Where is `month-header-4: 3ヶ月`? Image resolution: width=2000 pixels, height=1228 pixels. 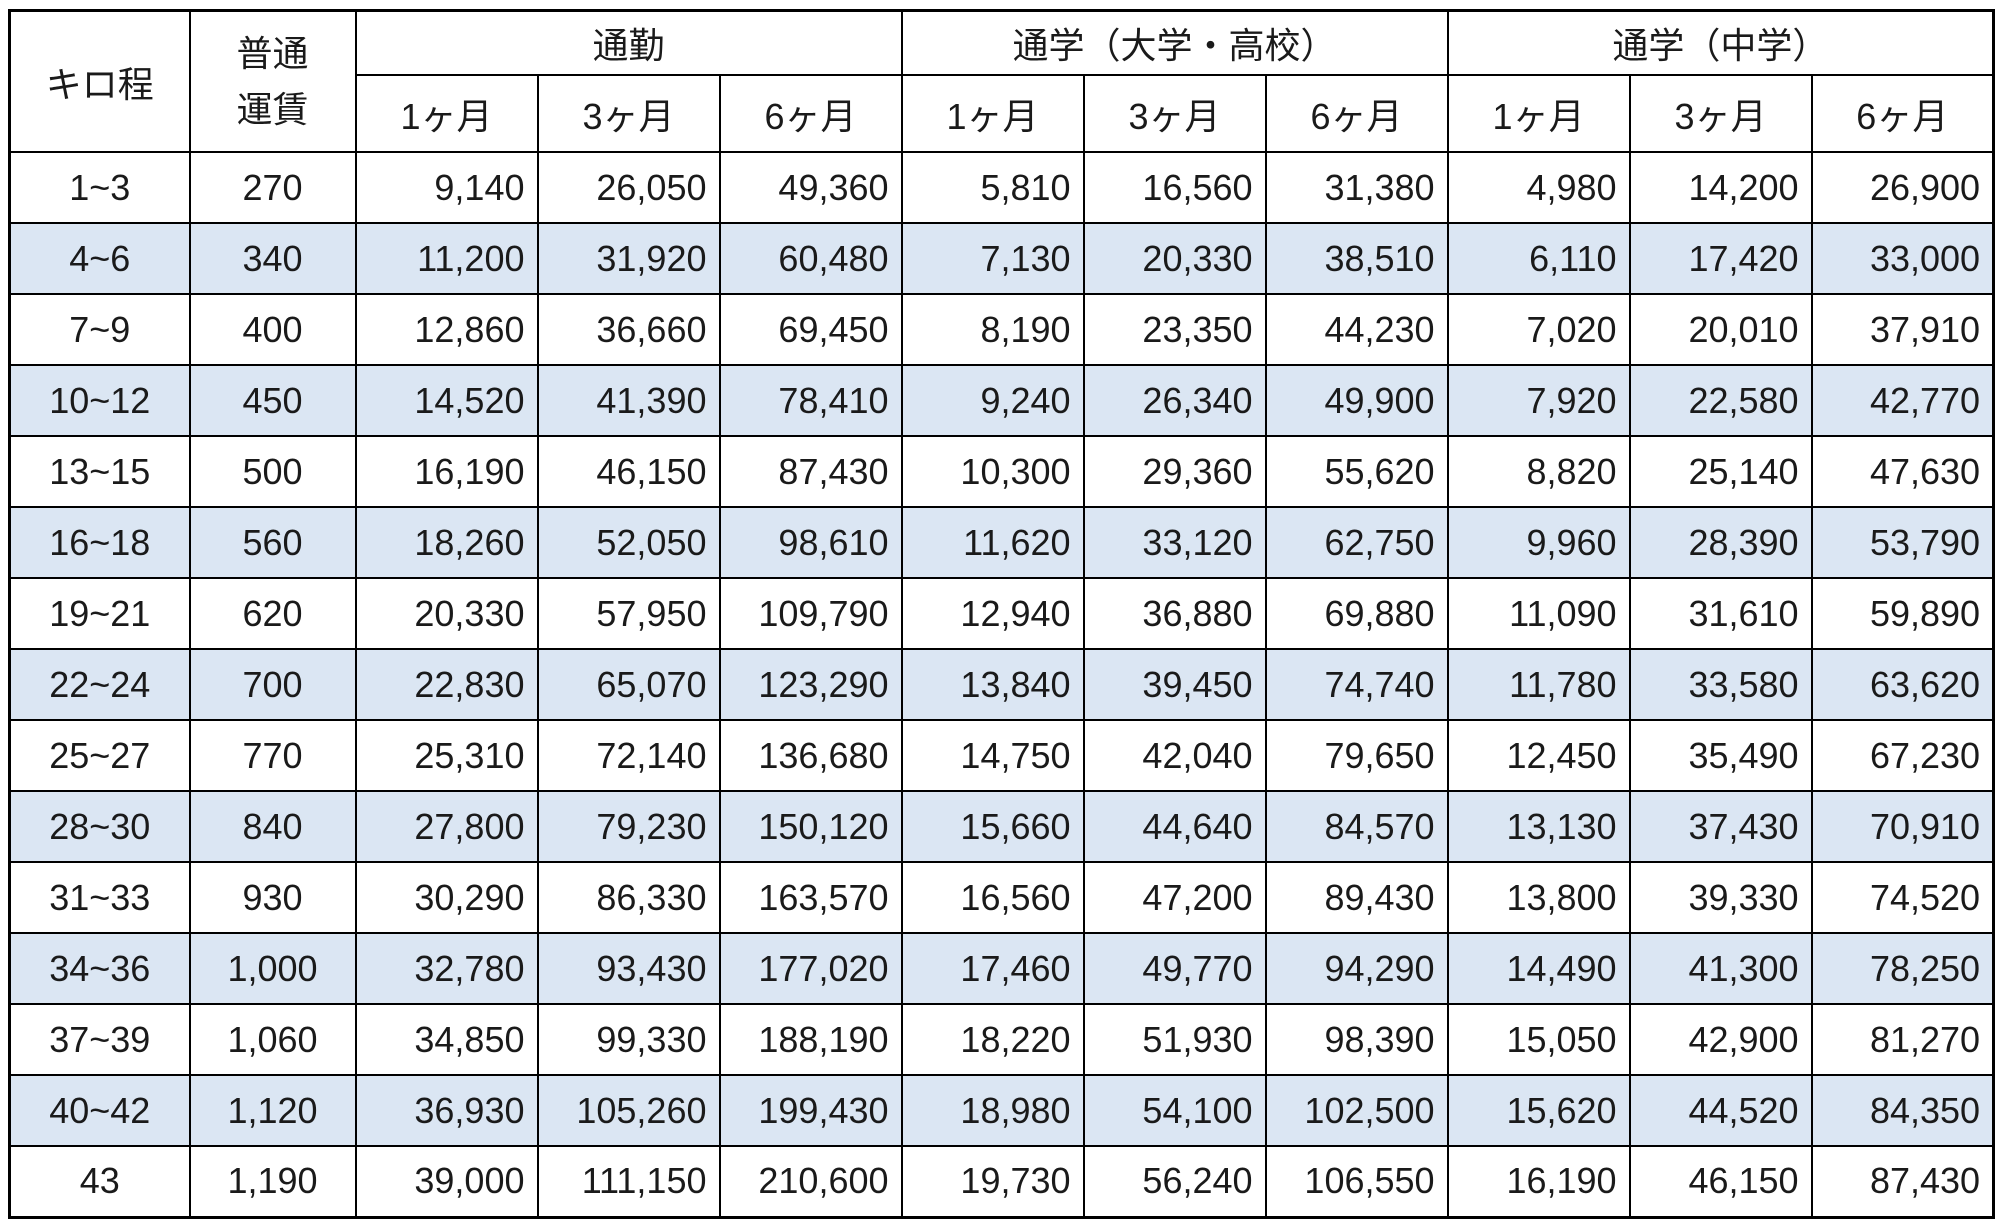
month-header-4: 3ヶ月 is located at coordinates (1174, 113).